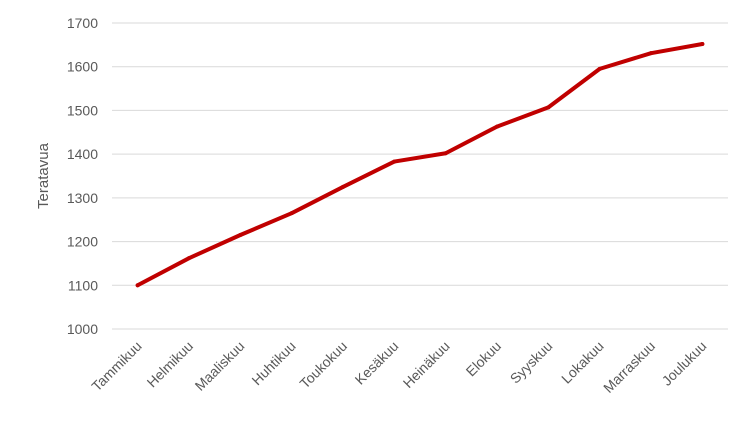 This screenshot has width=750, height=429. I want to click on x-tick-label: Helmikuu, so click(170, 364).